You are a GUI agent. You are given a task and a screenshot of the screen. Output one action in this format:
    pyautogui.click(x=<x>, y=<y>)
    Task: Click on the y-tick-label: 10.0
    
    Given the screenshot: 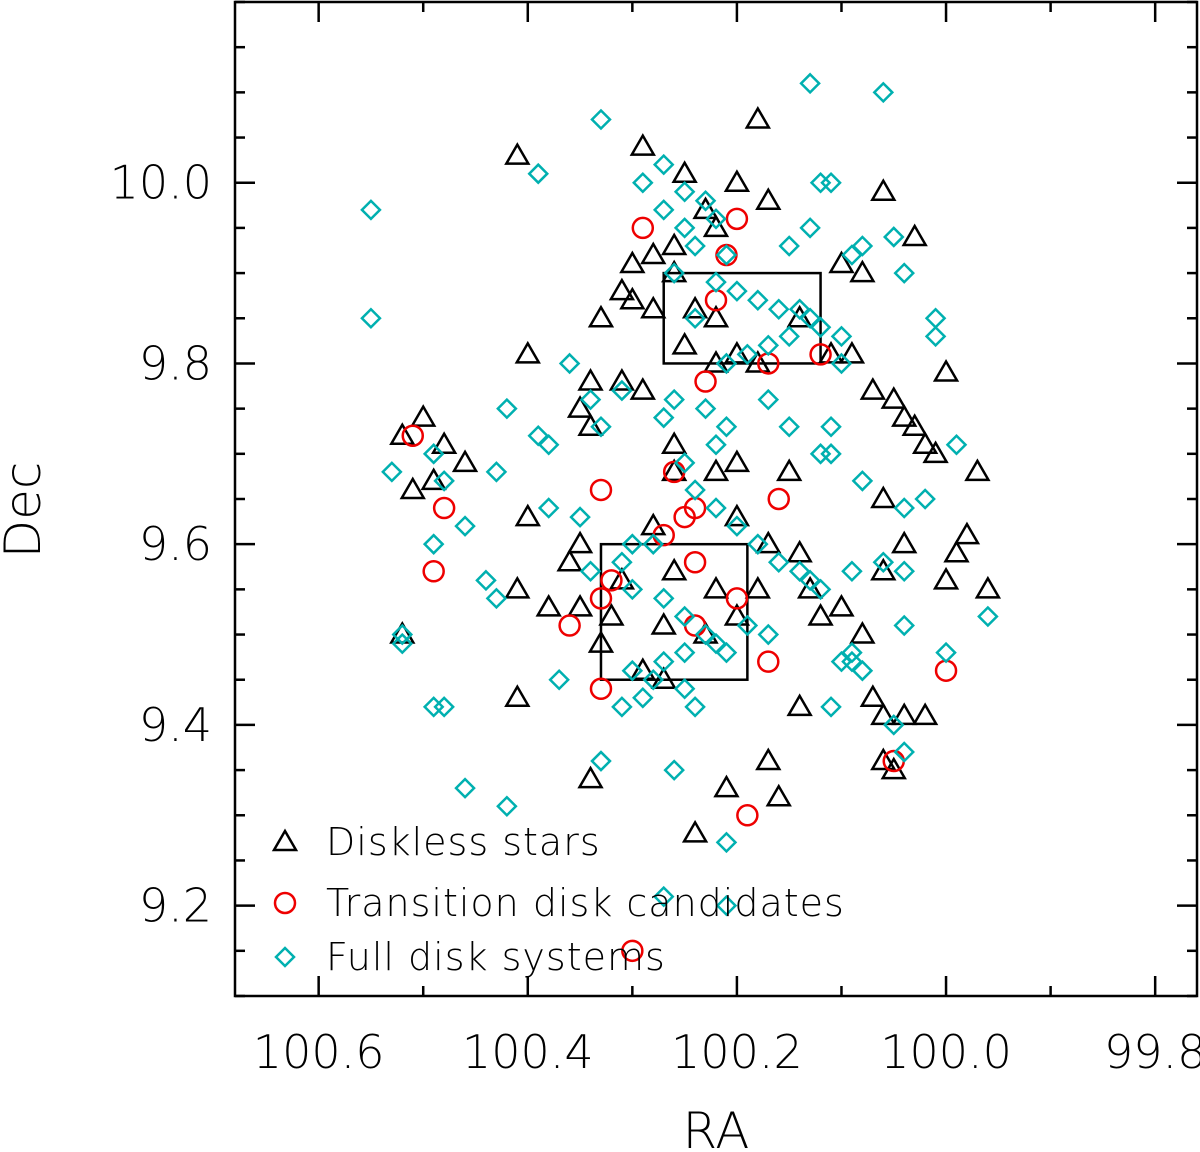 What is the action you would take?
    pyautogui.click(x=161, y=183)
    